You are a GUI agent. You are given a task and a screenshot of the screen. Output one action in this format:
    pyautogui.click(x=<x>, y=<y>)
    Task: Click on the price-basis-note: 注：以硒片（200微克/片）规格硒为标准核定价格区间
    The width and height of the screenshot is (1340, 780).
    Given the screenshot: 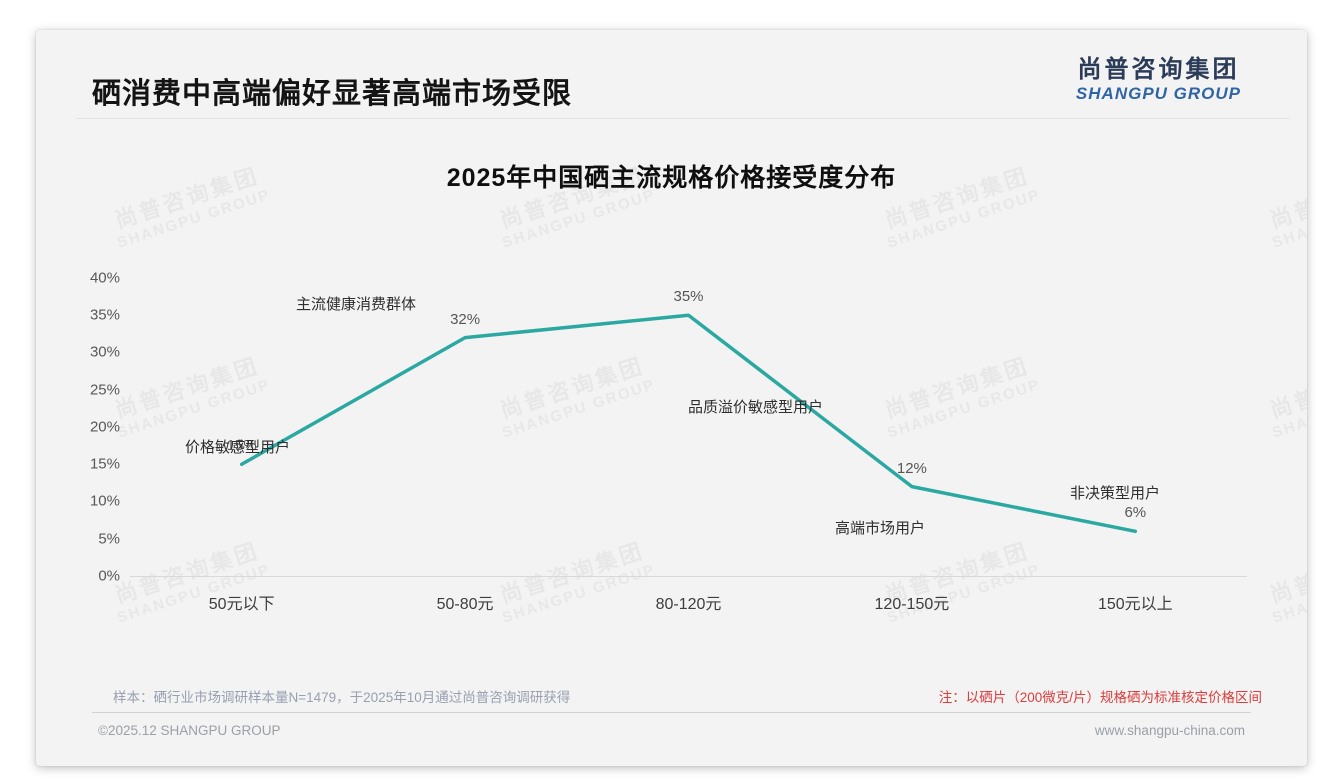 What is the action you would take?
    pyautogui.click(x=1100, y=697)
    